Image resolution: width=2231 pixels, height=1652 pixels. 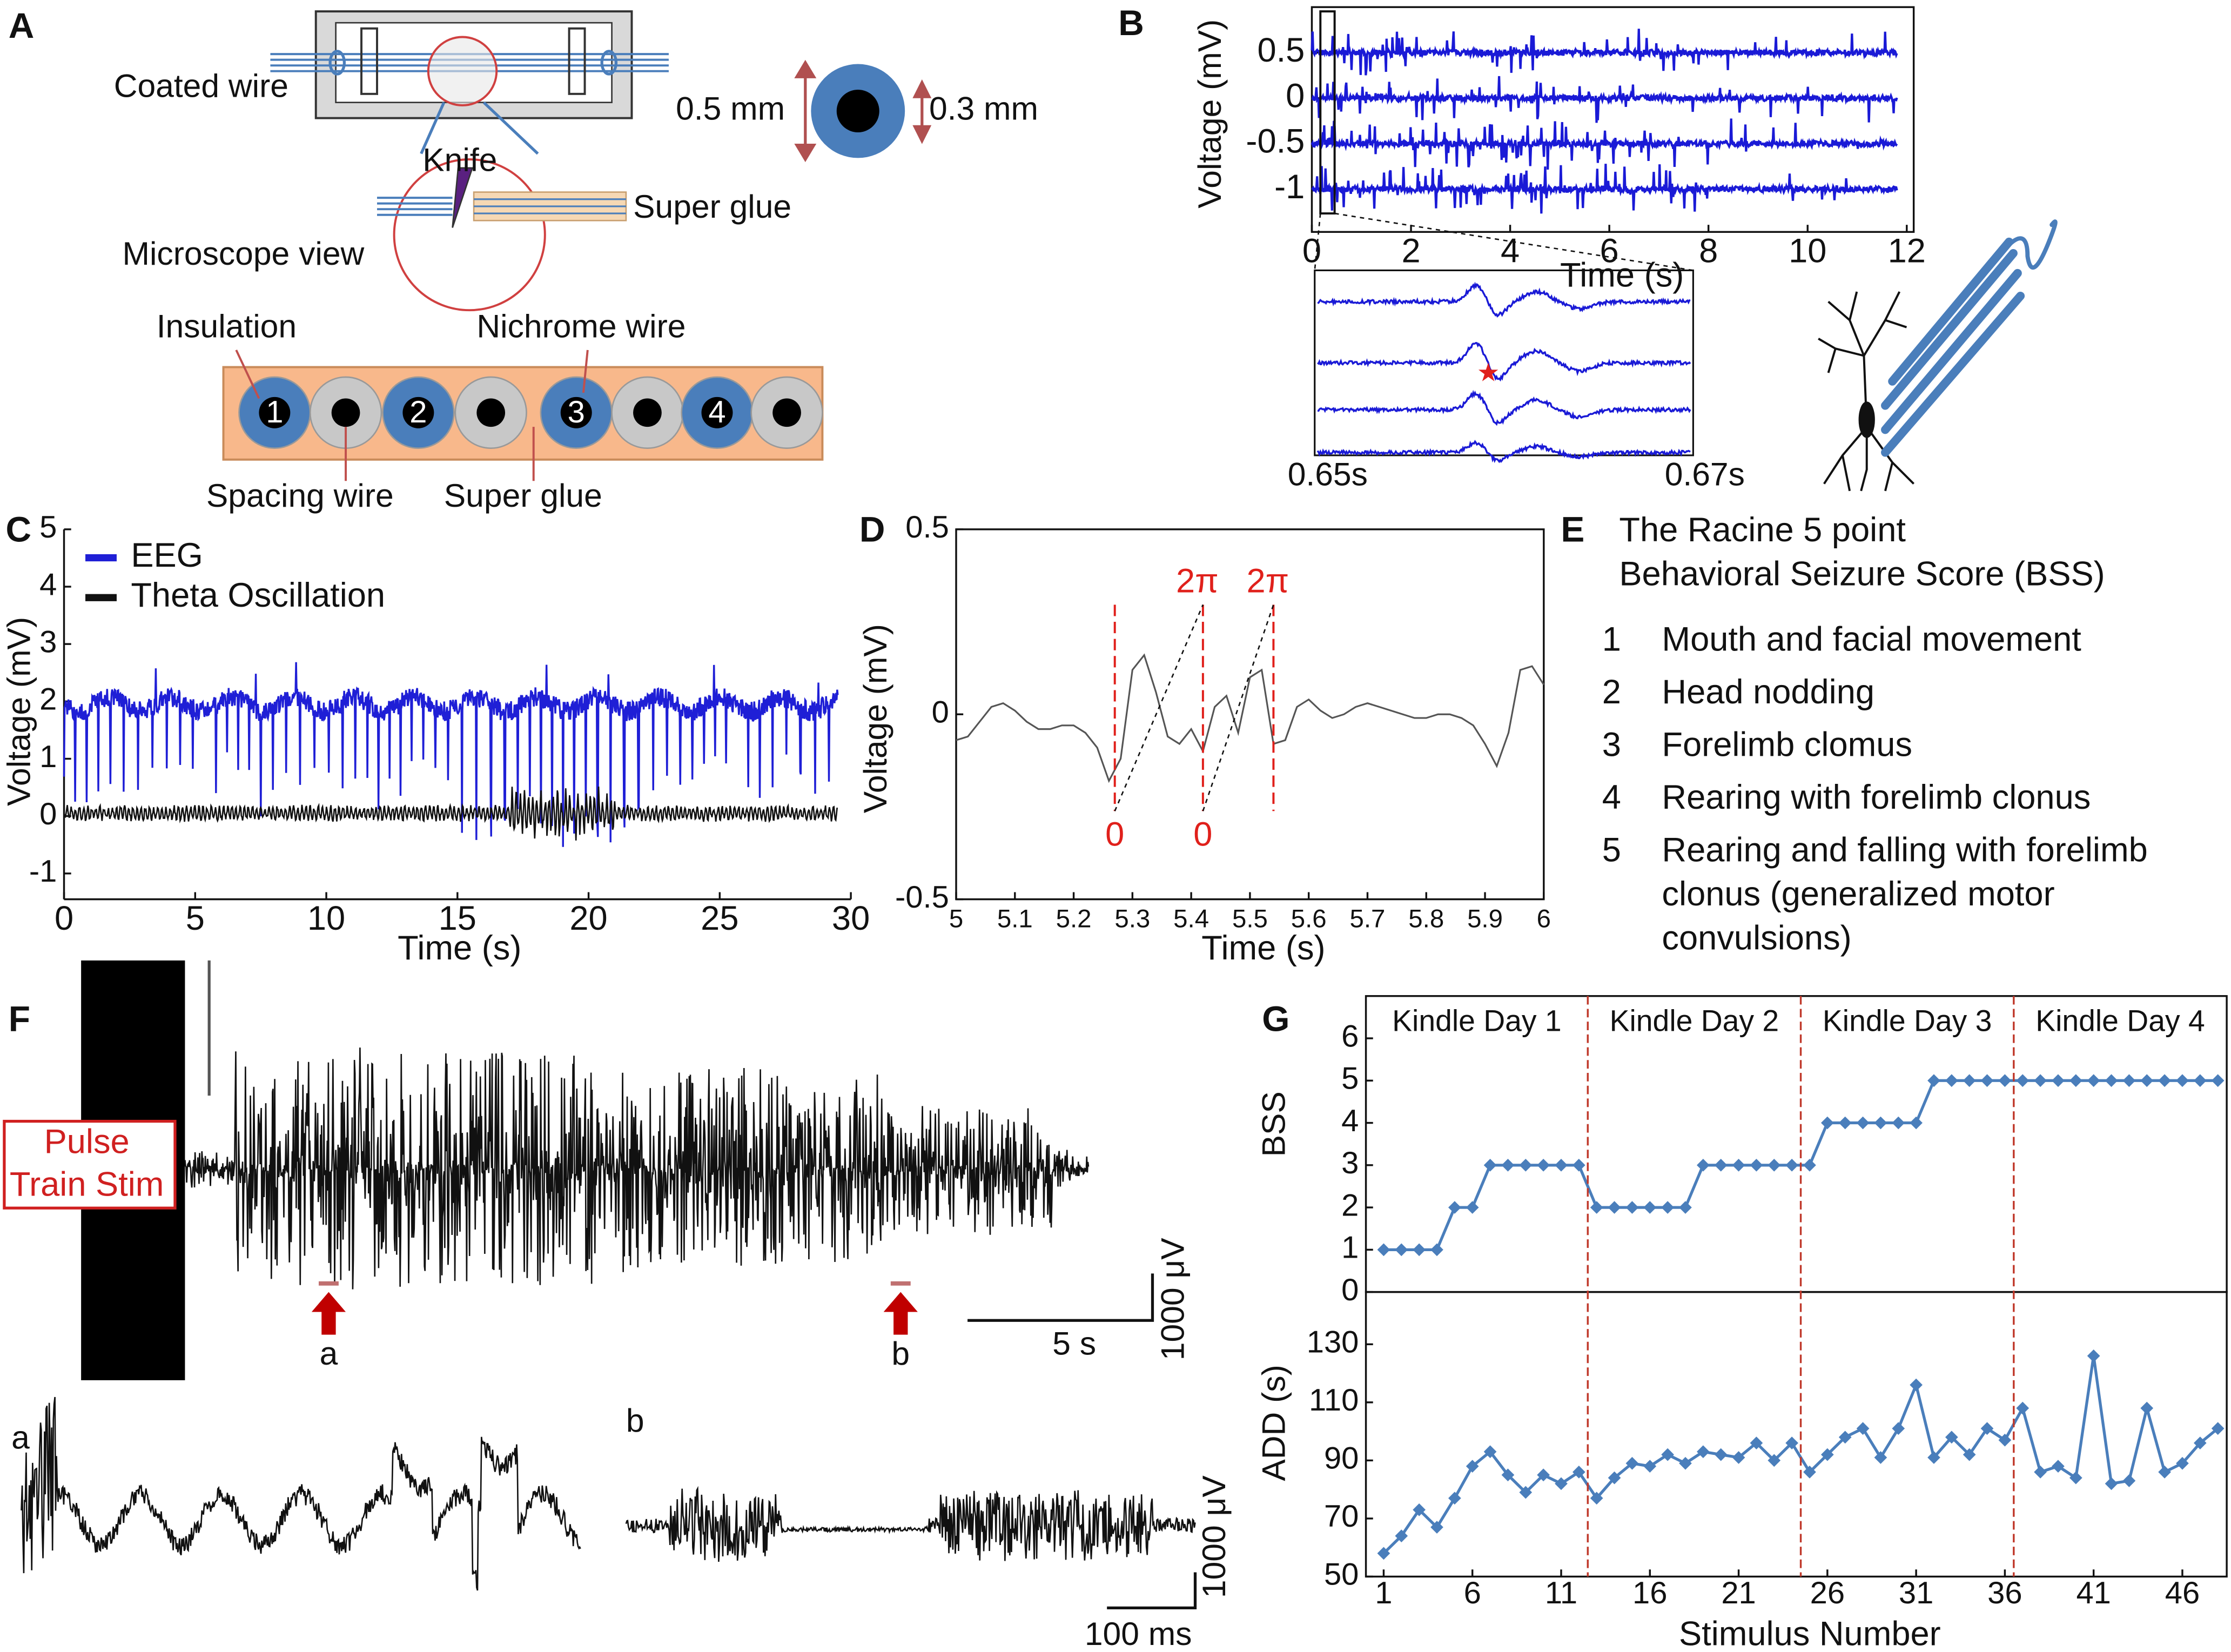 What do you see at coordinates (415, 206) in the screenshot?
I see `wires` at bounding box center [415, 206].